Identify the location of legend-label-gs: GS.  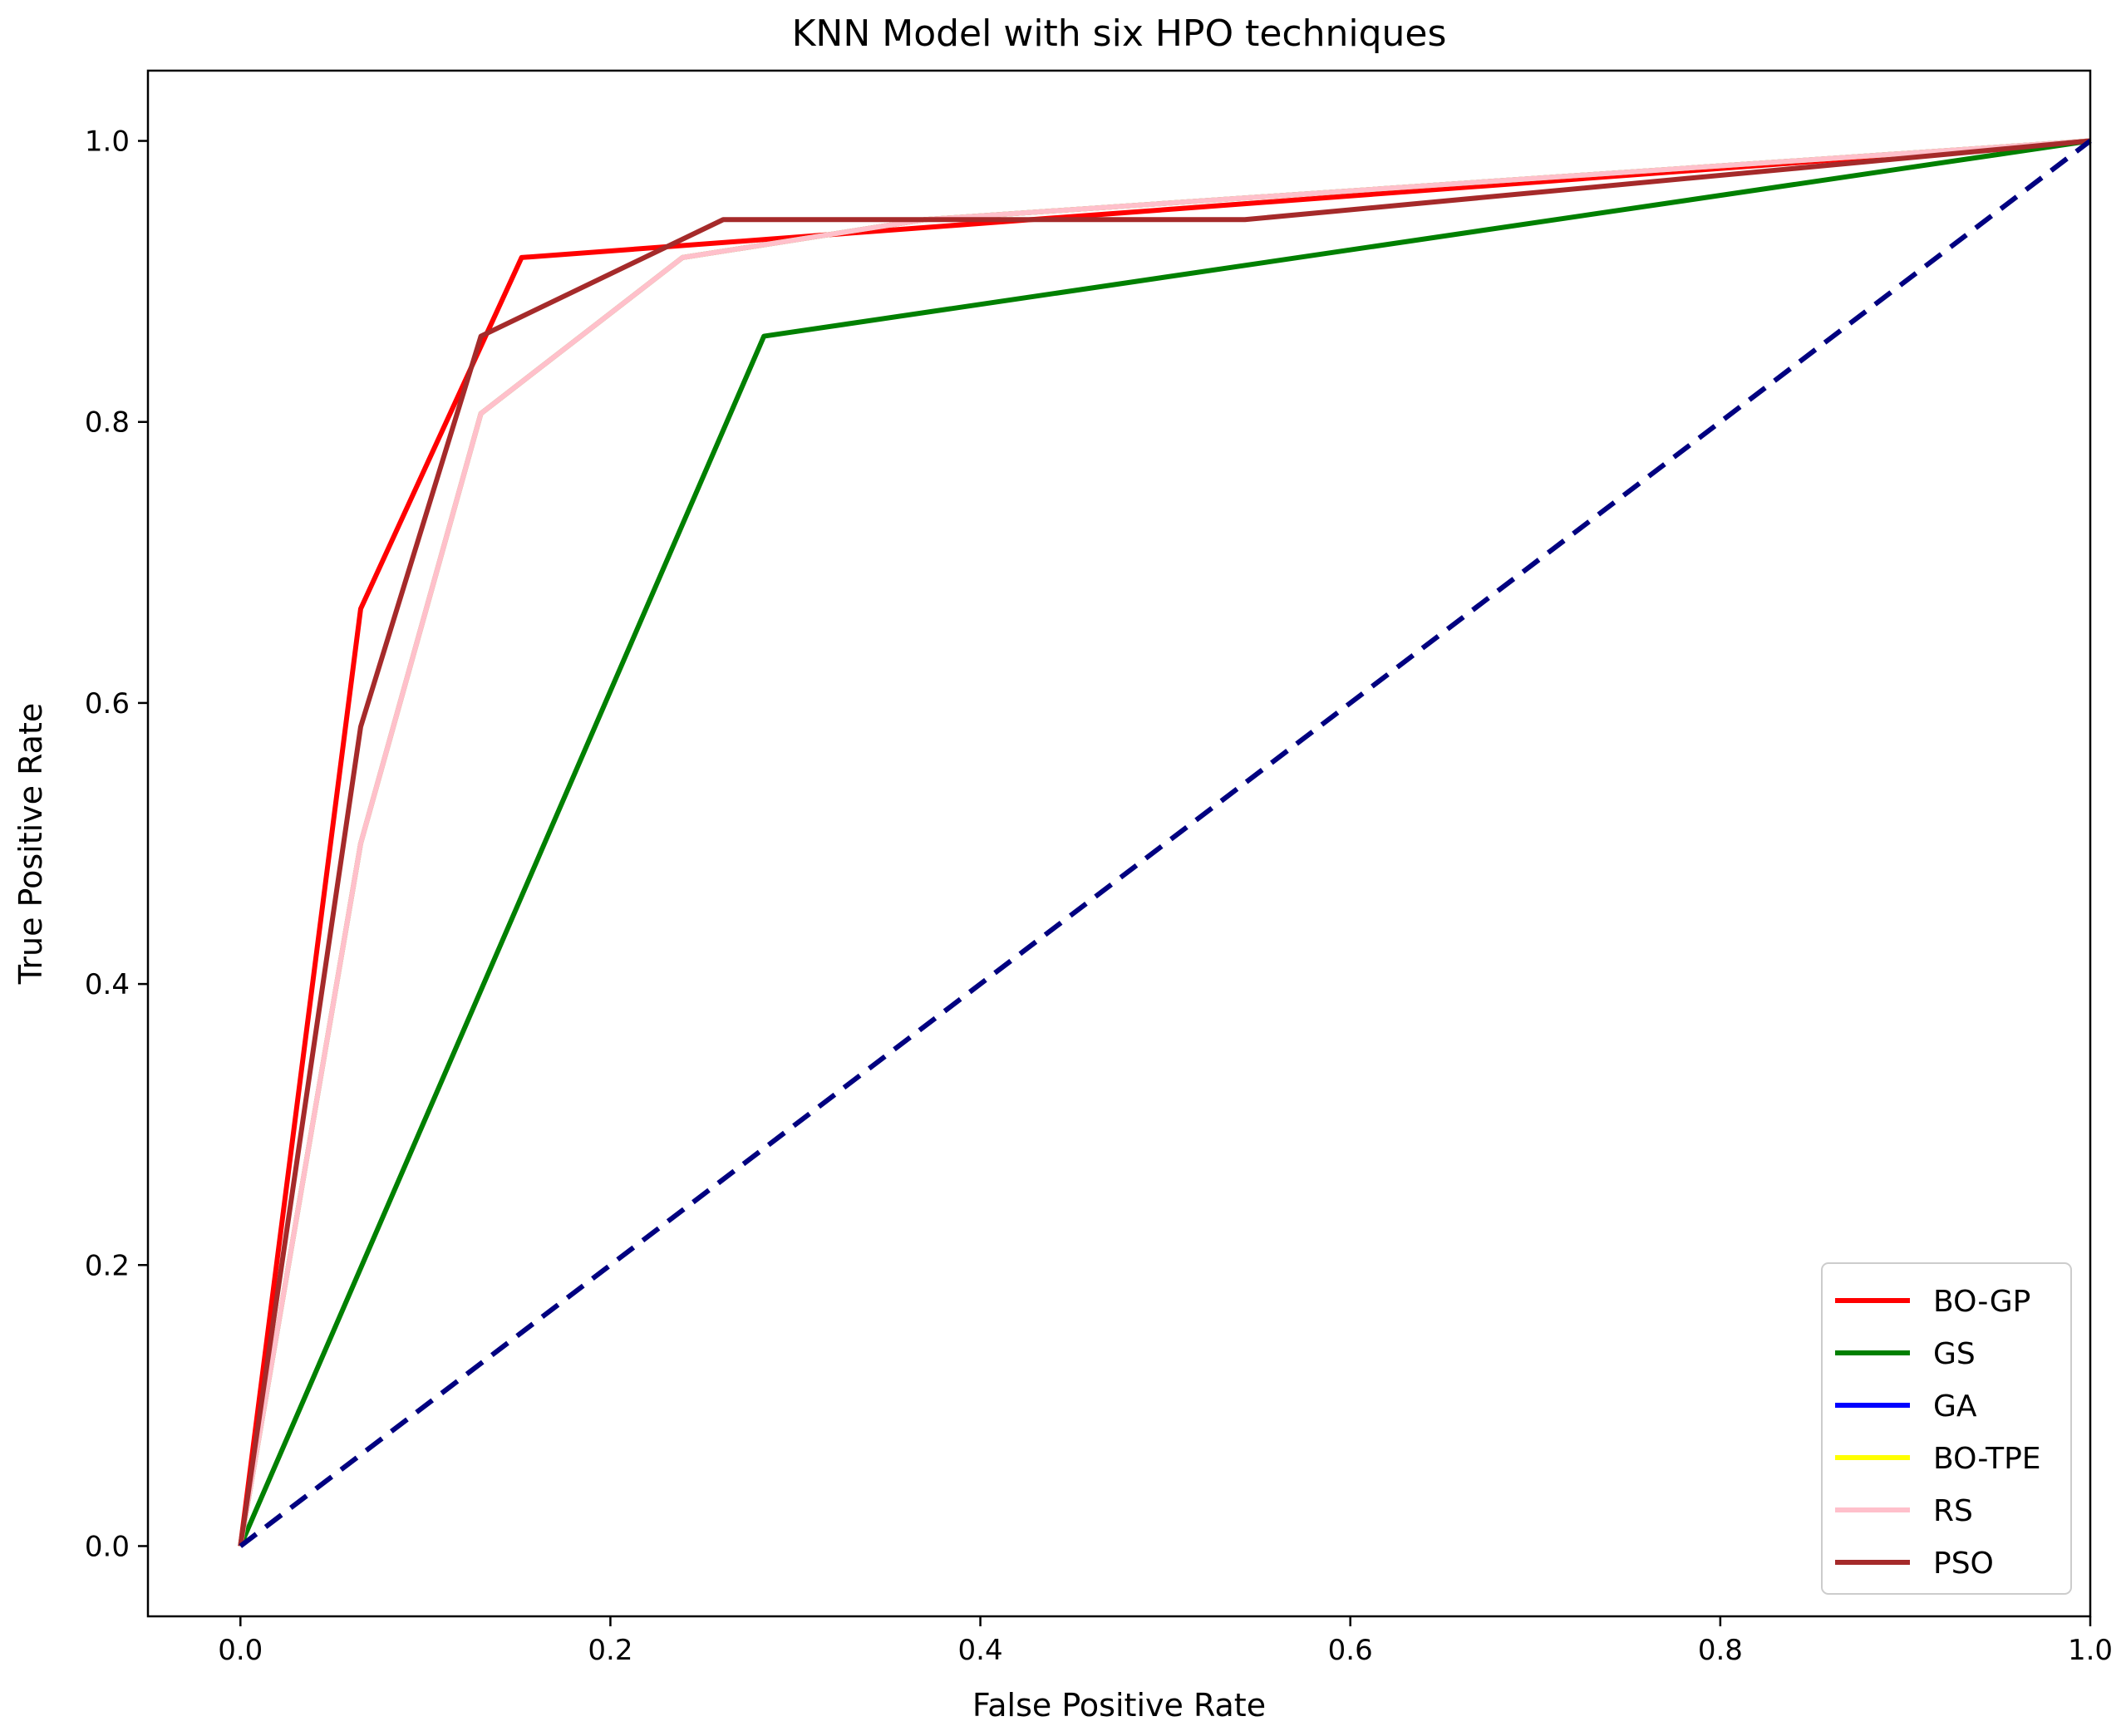
(1954, 1354).